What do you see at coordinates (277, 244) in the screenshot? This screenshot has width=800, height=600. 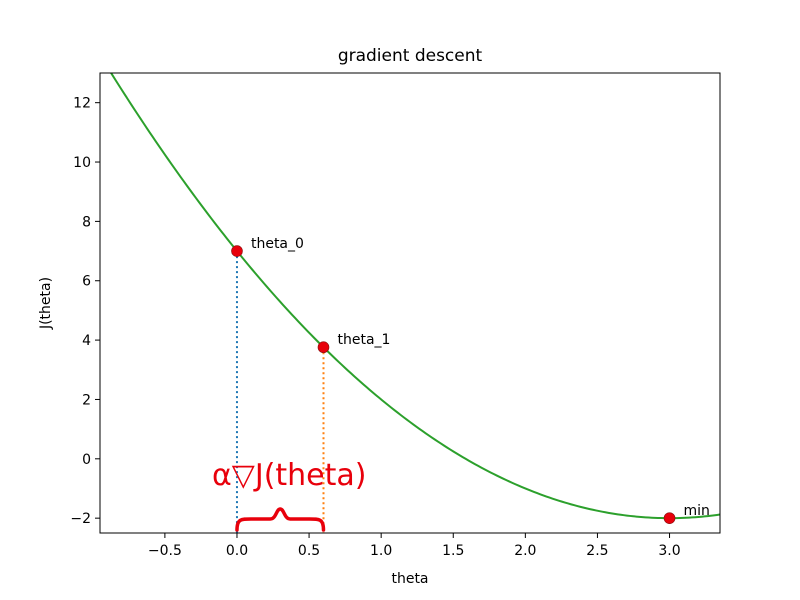 I see `point-label-theta-0: theta_0` at bounding box center [277, 244].